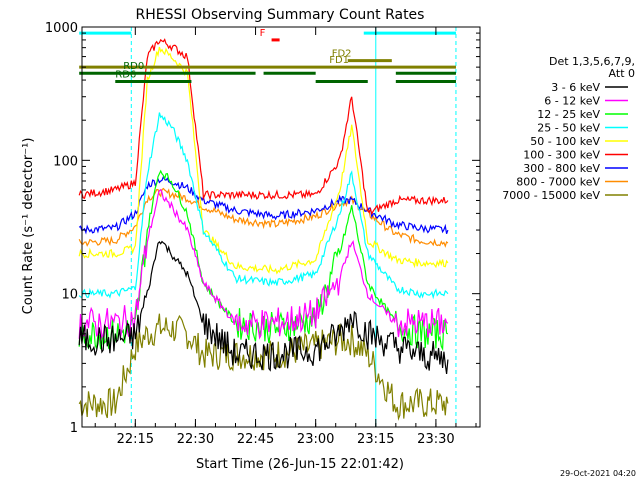 The height and width of the screenshot is (480, 640). What do you see at coordinates (551, 195) in the screenshot?
I see `legend-label-8: 7000 - 15000 keV` at bounding box center [551, 195].